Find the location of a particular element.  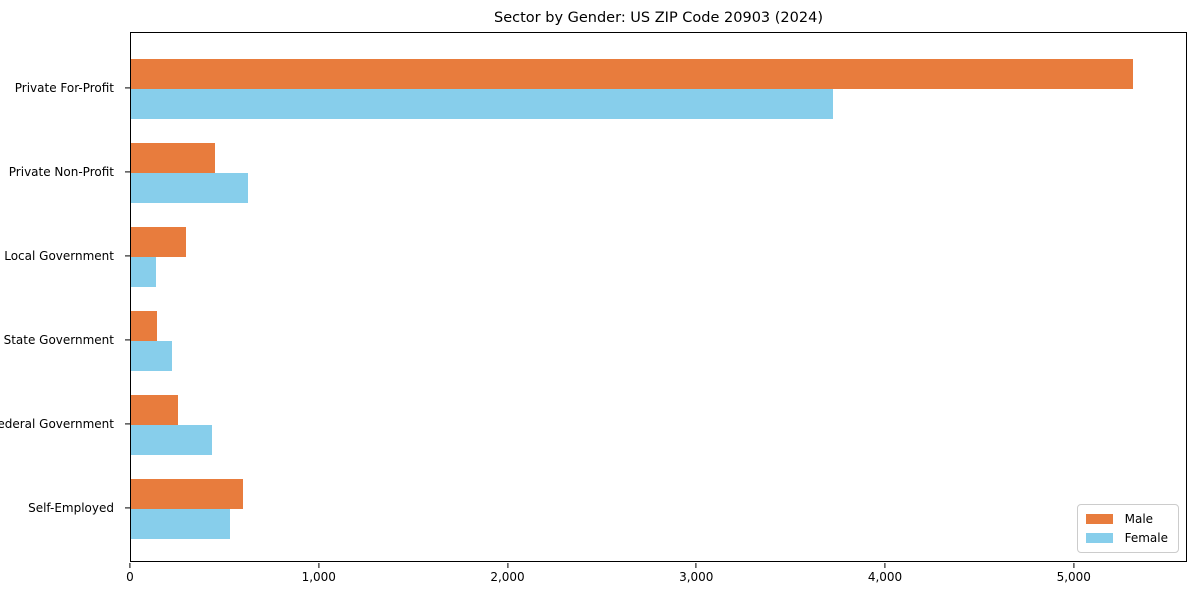

x-tick-label-4-000: 4,000 is located at coordinates (885, 577).